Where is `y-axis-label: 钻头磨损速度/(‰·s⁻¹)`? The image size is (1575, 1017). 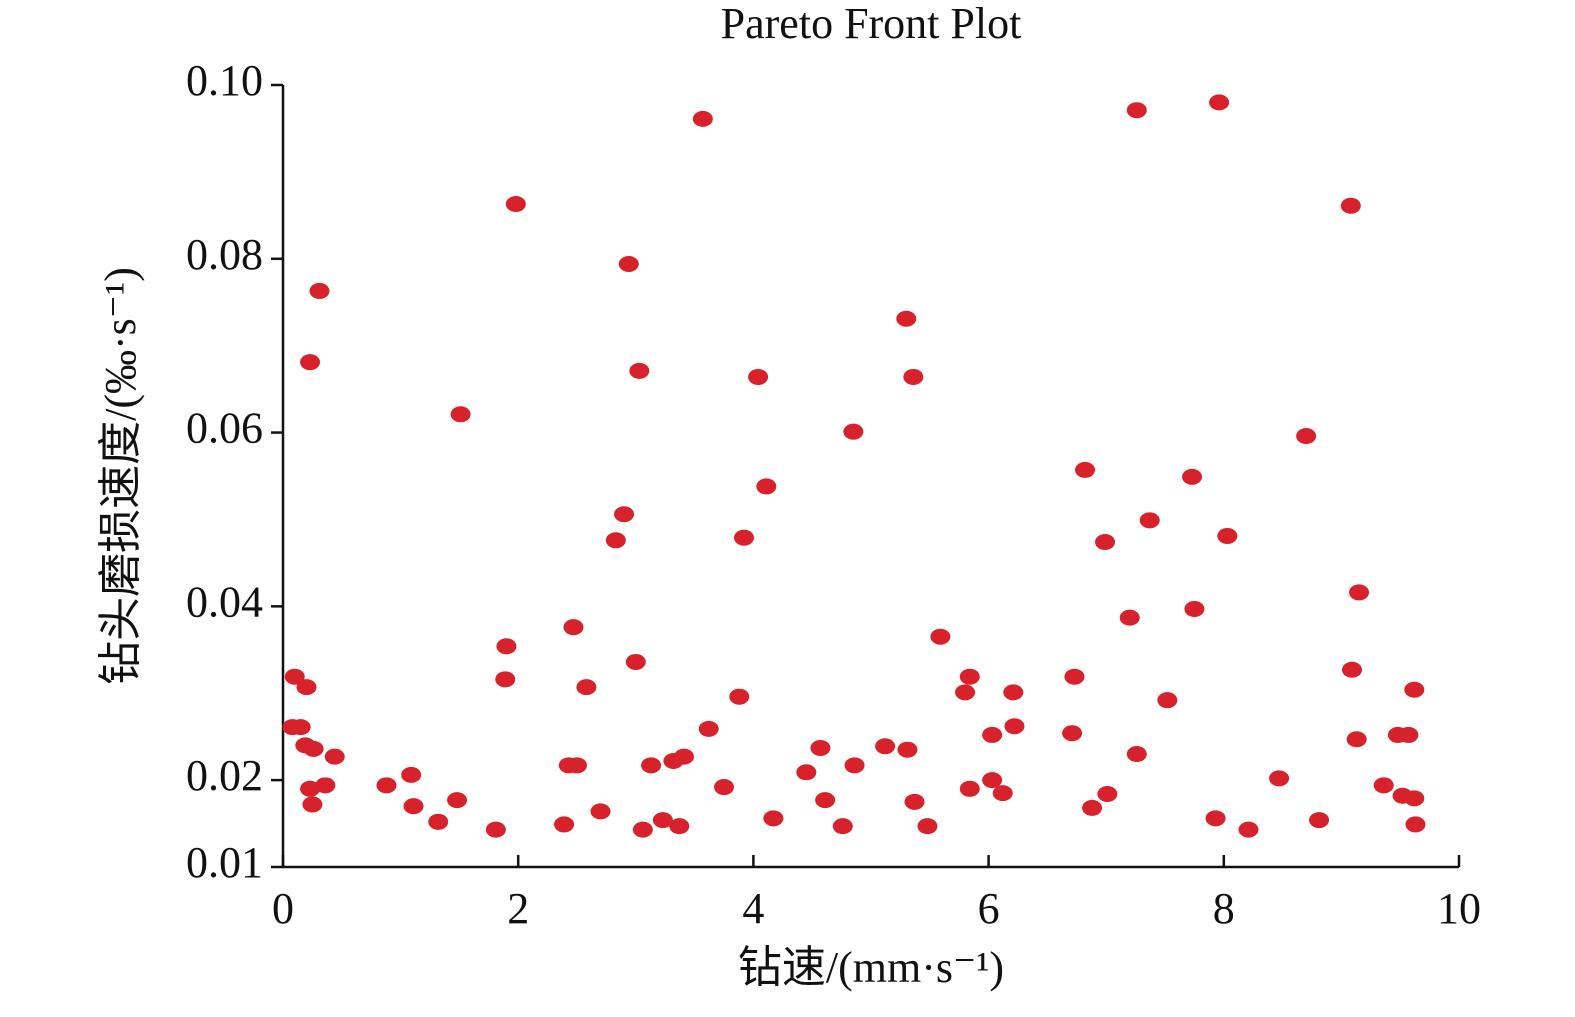 y-axis-label: 钻头磨损速度/(‰·s⁻¹) is located at coordinates (120, 476).